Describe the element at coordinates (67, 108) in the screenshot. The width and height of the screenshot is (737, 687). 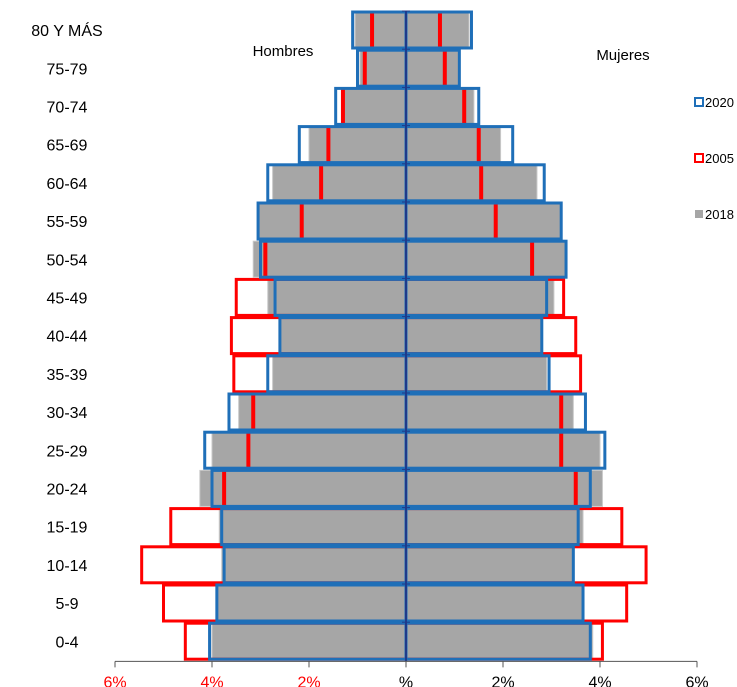
I see `category-label-70-74: 70-74` at that location.